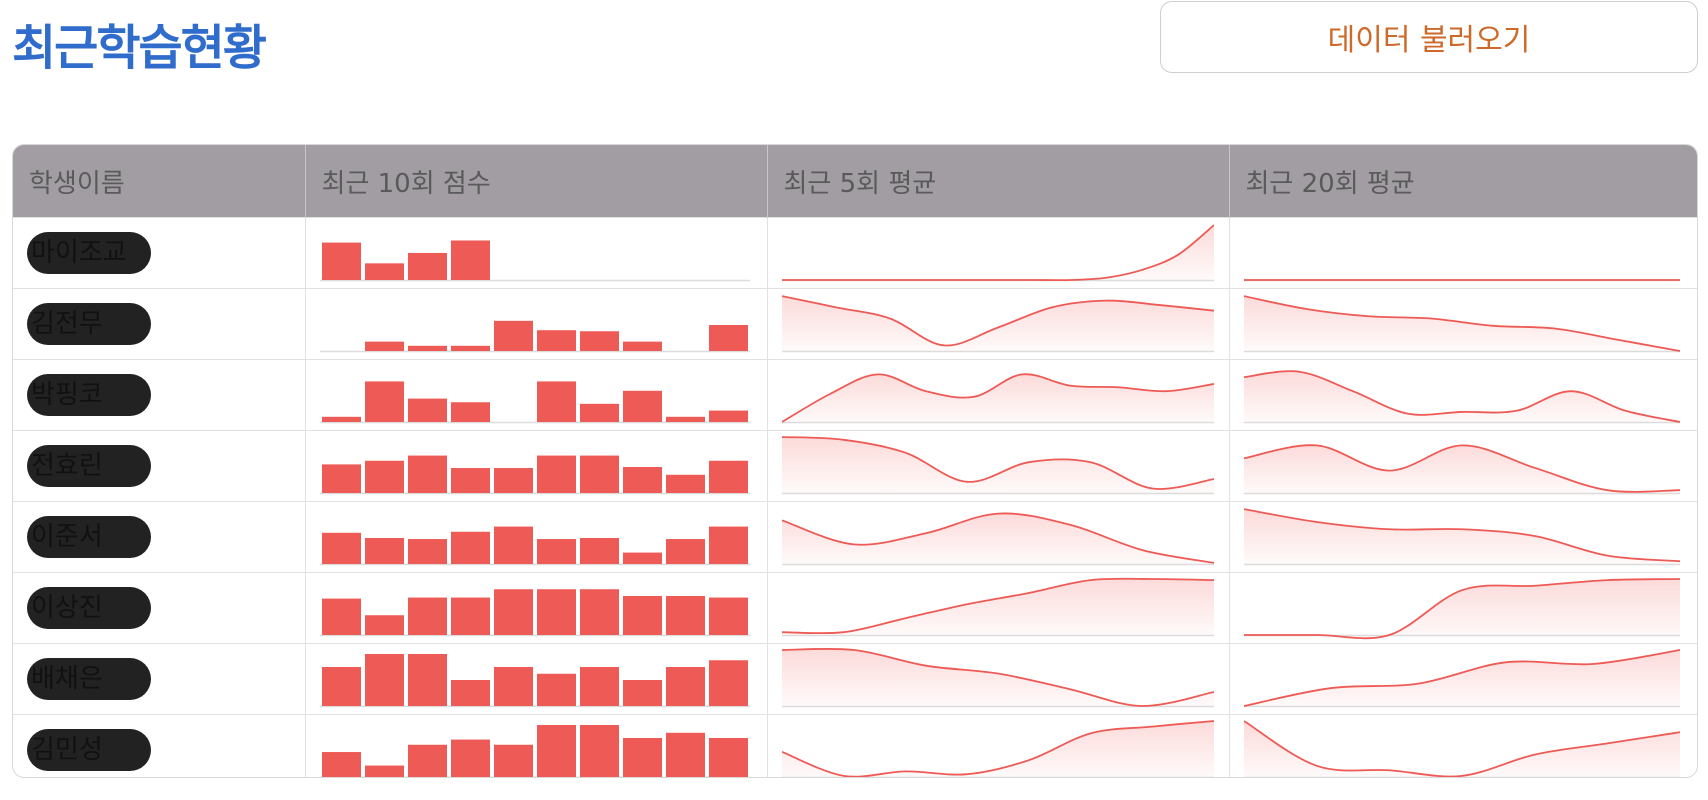  Describe the element at coordinates (159, 745) in the screenshot. I see `student-name-cell: 김민성` at that location.